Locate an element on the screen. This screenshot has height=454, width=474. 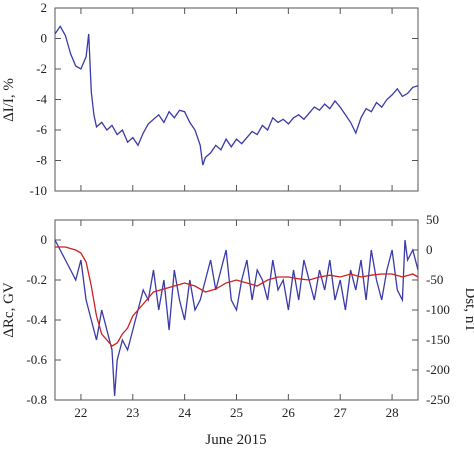
top-y-tick-label: -6 is located at coordinates (41, 129).